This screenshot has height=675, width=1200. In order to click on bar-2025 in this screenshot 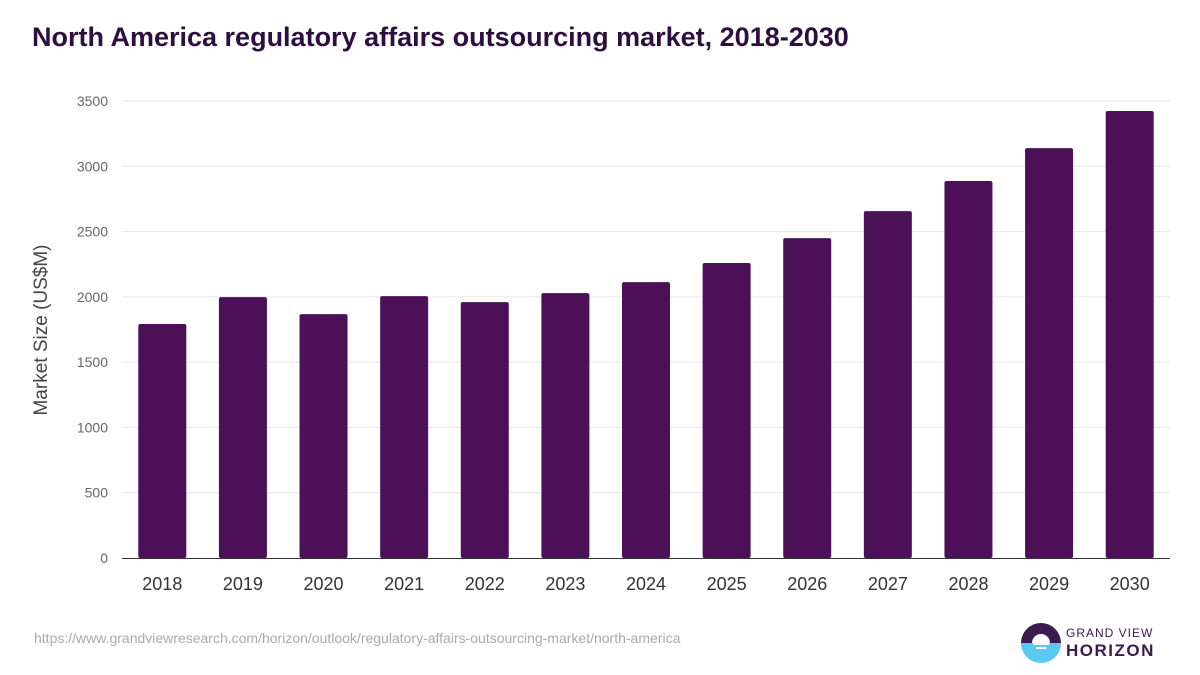, I will do `click(726, 410)`.